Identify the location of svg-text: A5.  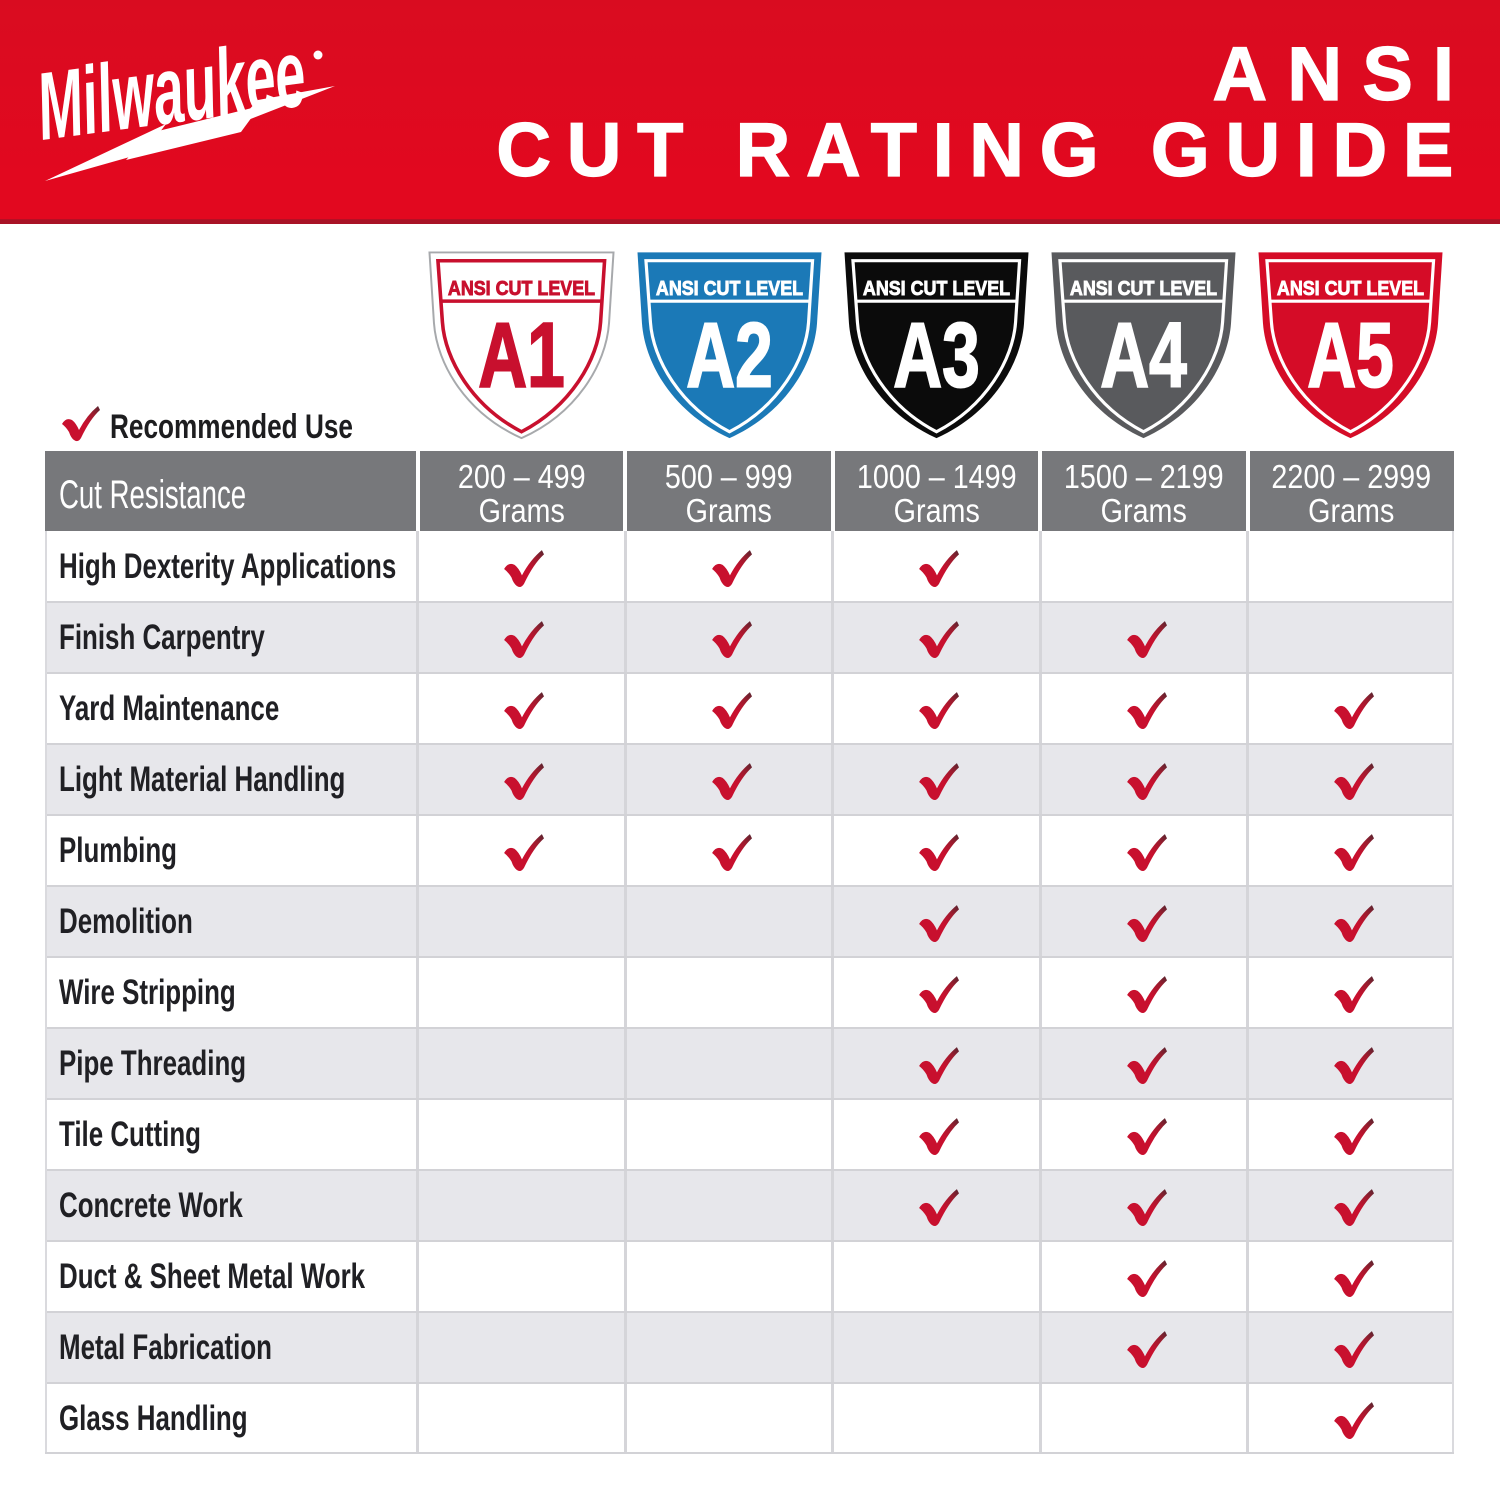
(1350, 354).